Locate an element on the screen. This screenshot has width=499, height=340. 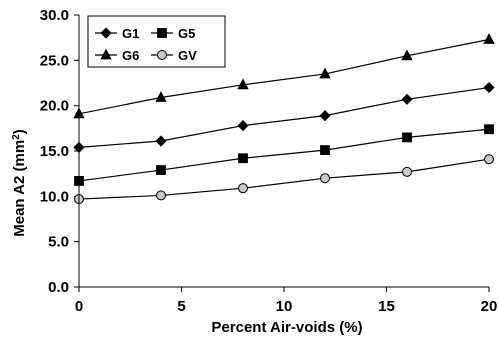
y-tick-label: 15.0 is located at coordinates (54, 151).